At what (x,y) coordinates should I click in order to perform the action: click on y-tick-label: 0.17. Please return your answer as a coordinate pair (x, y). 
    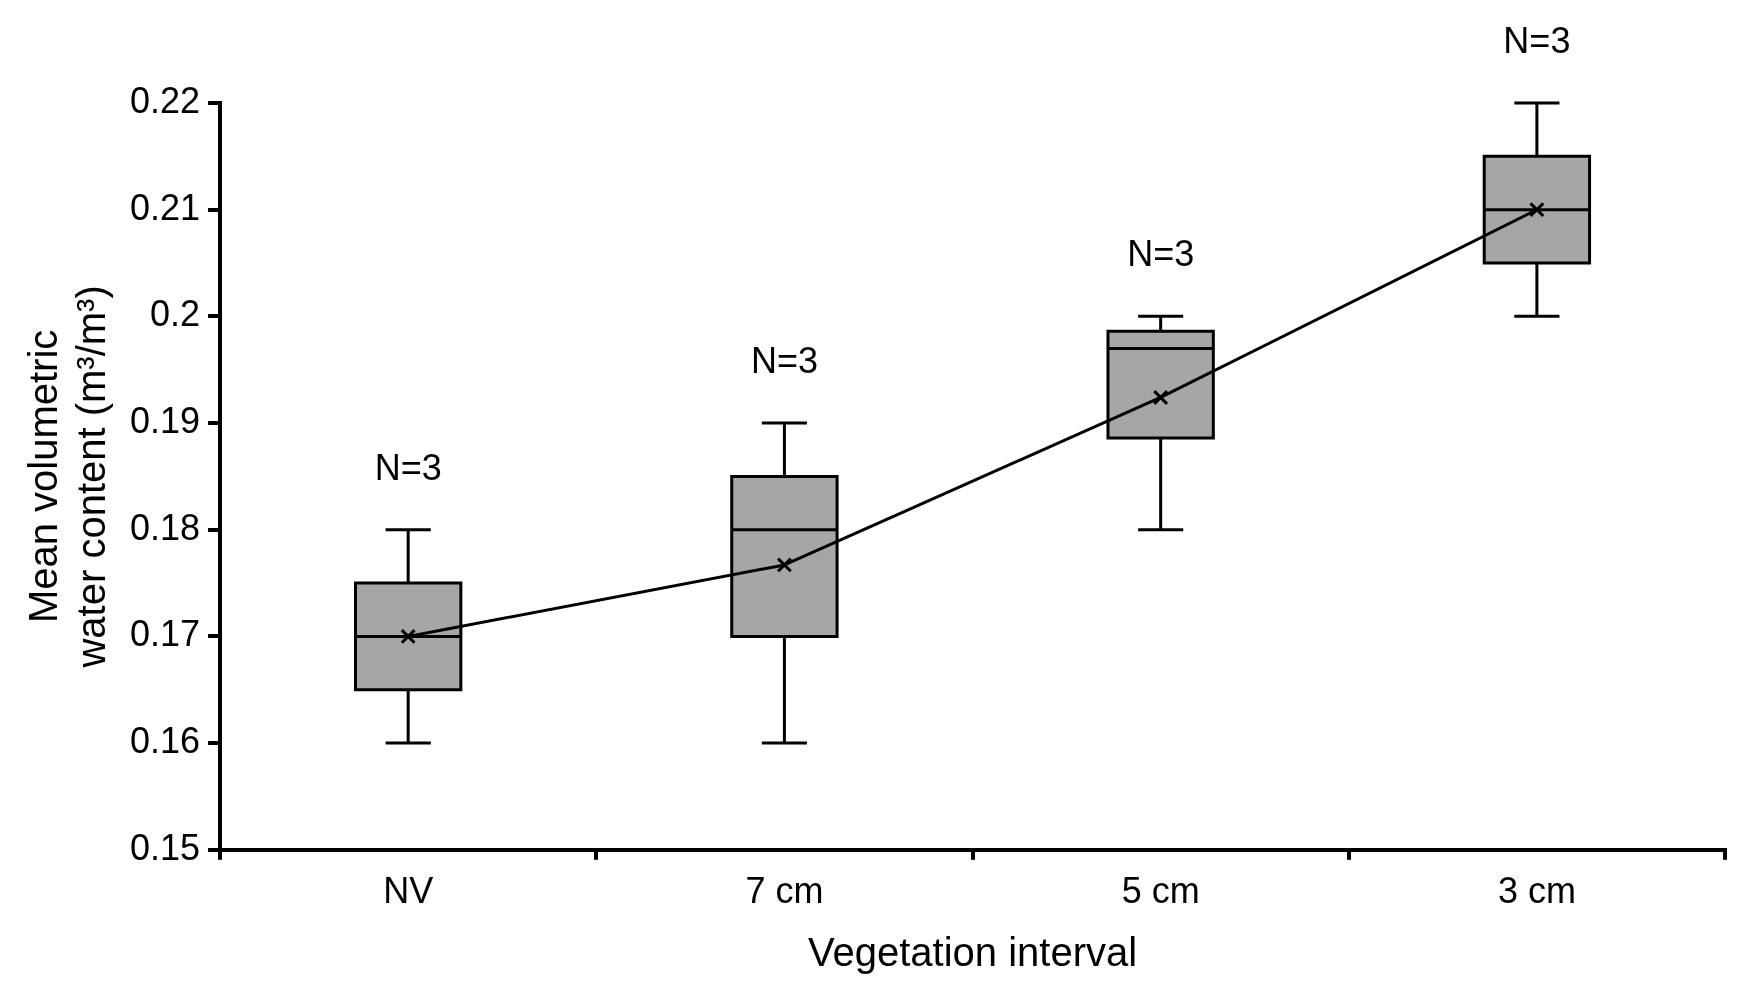
    Looking at the image, I should click on (165, 634).